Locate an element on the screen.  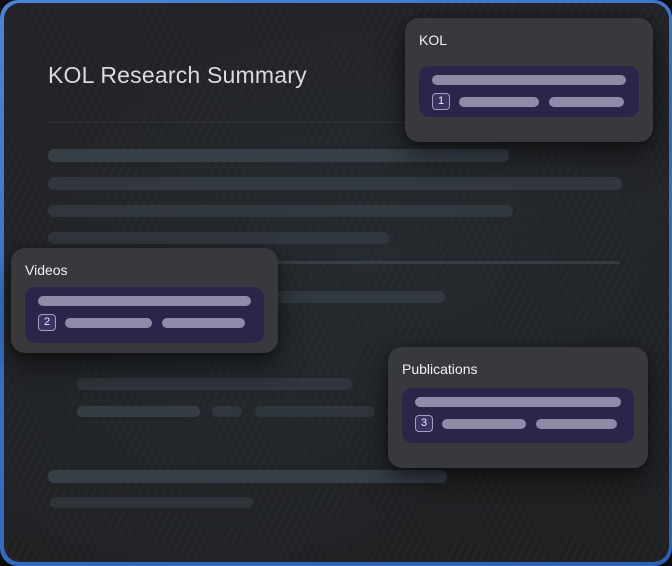
step-badge: 3 is located at coordinates (424, 423).